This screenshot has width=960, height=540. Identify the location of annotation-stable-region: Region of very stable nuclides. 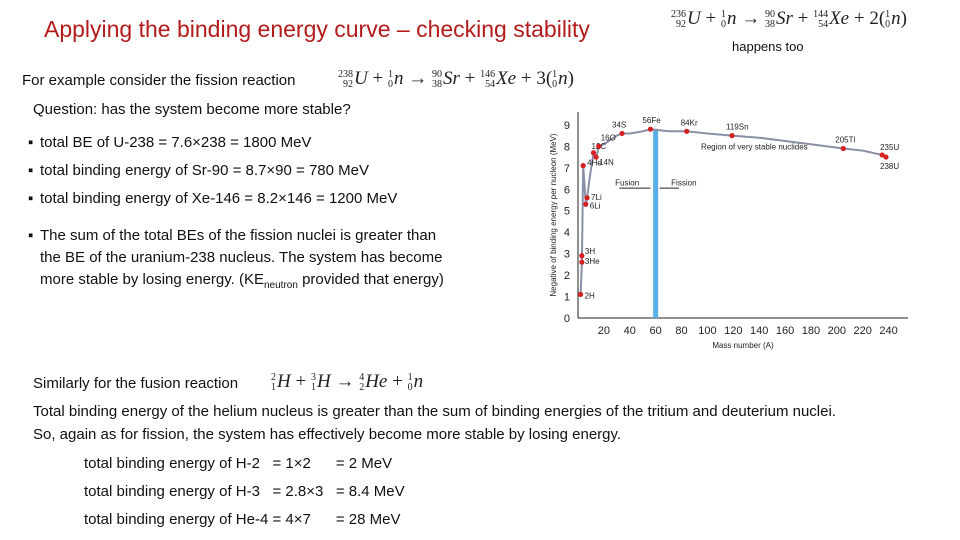
(754, 147).